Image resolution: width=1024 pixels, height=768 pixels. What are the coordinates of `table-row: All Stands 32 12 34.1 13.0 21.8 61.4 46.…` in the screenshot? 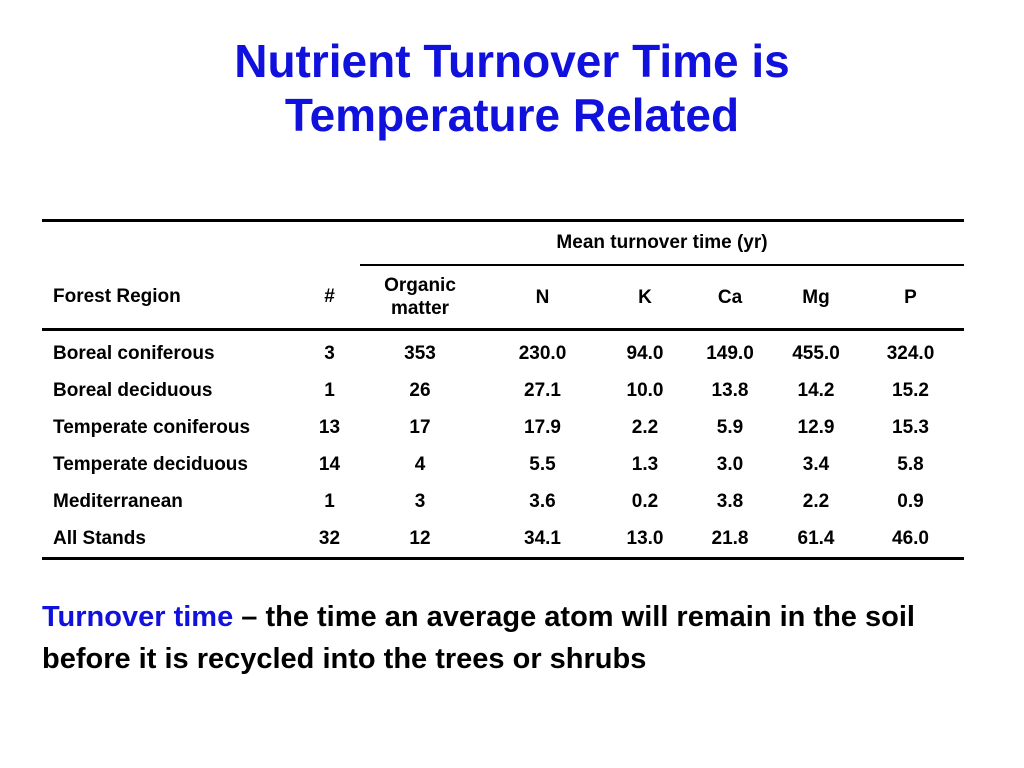 It's located at (503, 540).